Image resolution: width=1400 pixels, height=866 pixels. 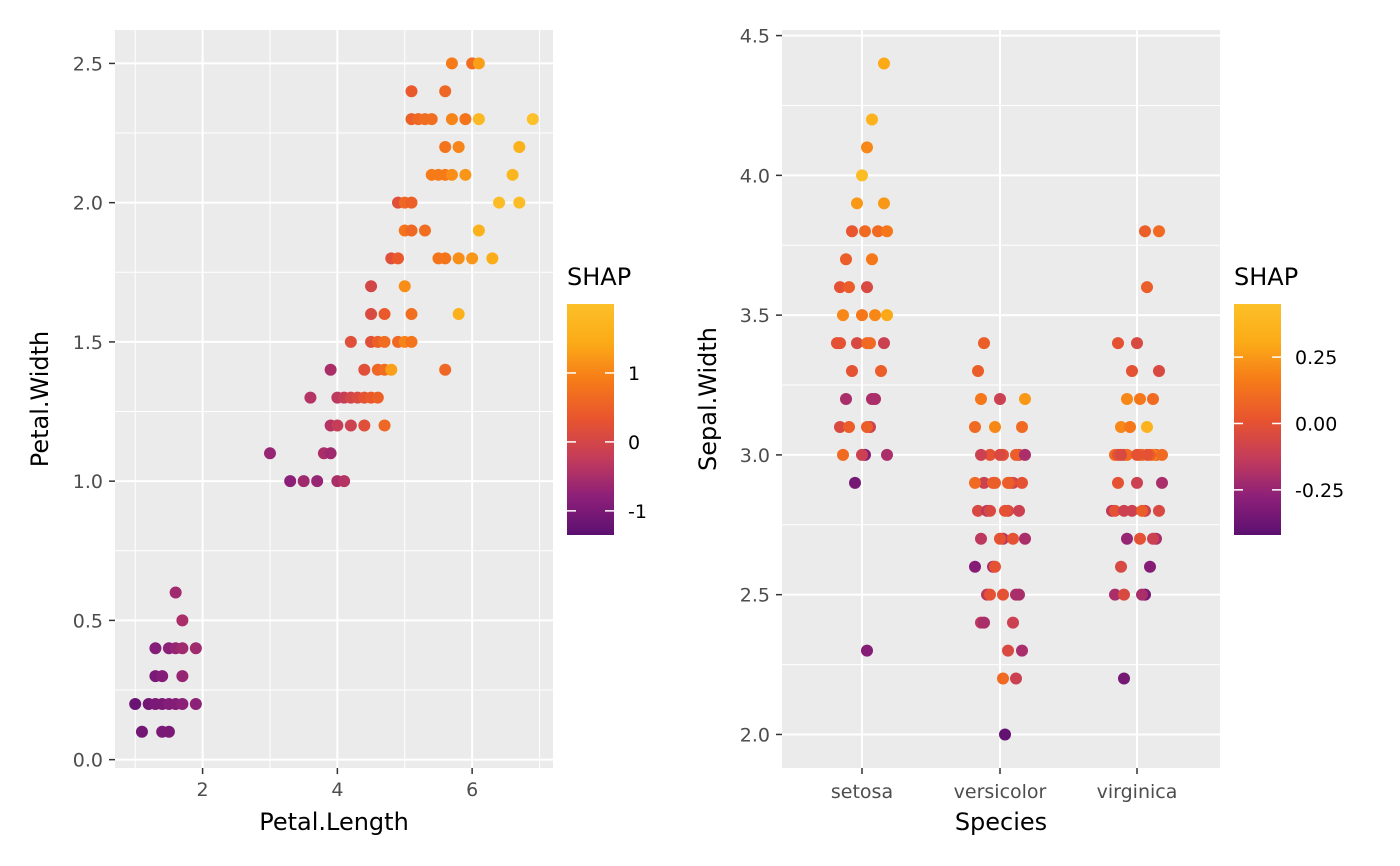 What do you see at coordinates (755, 316) in the screenshot?
I see `y-tick-label: 3.5` at bounding box center [755, 316].